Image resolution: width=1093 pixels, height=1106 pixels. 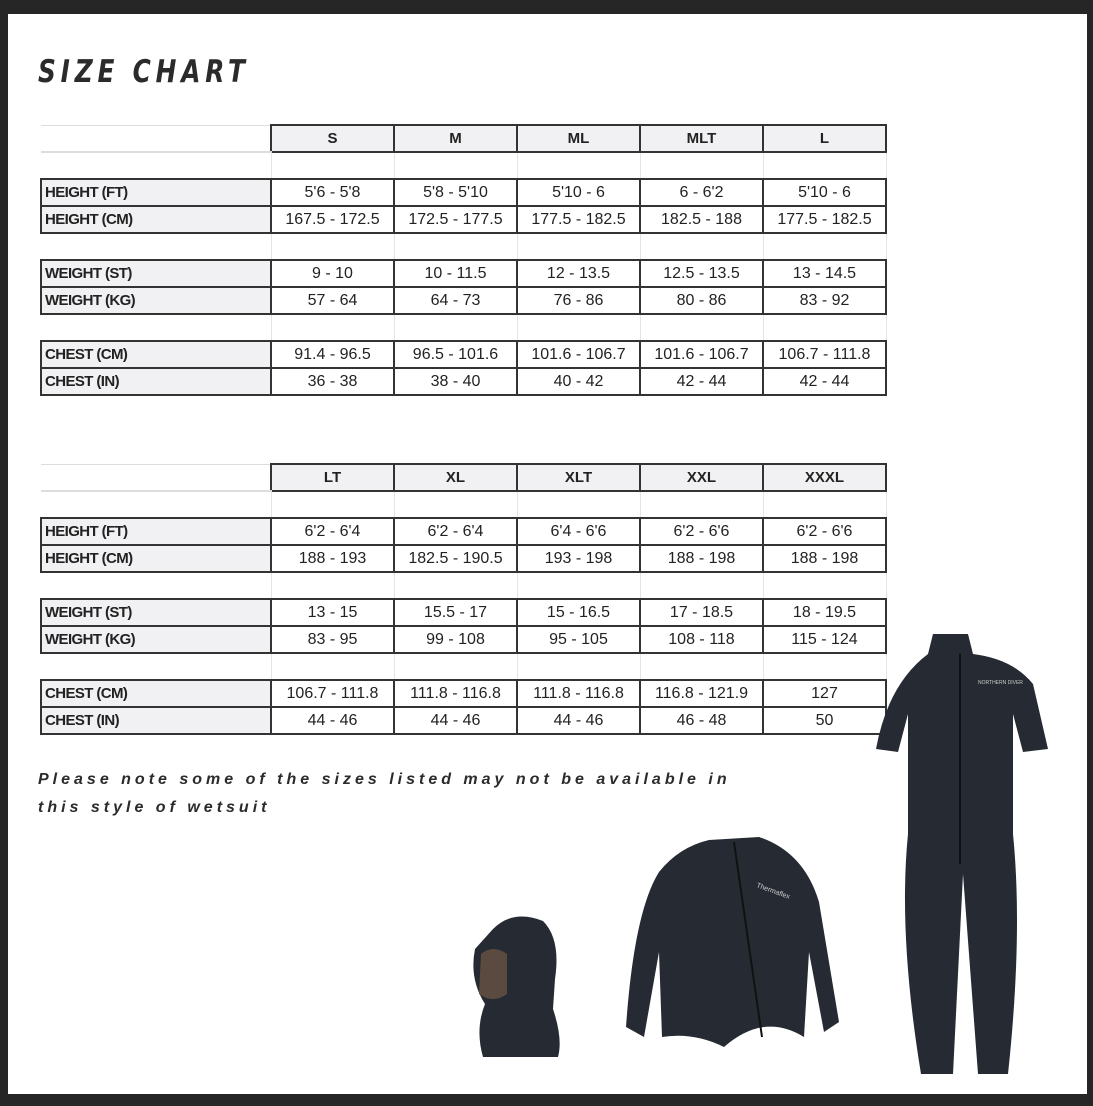 What do you see at coordinates (516, 986) in the screenshot?
I see `neoprene-hood-image` at bounding box center [516, 986].